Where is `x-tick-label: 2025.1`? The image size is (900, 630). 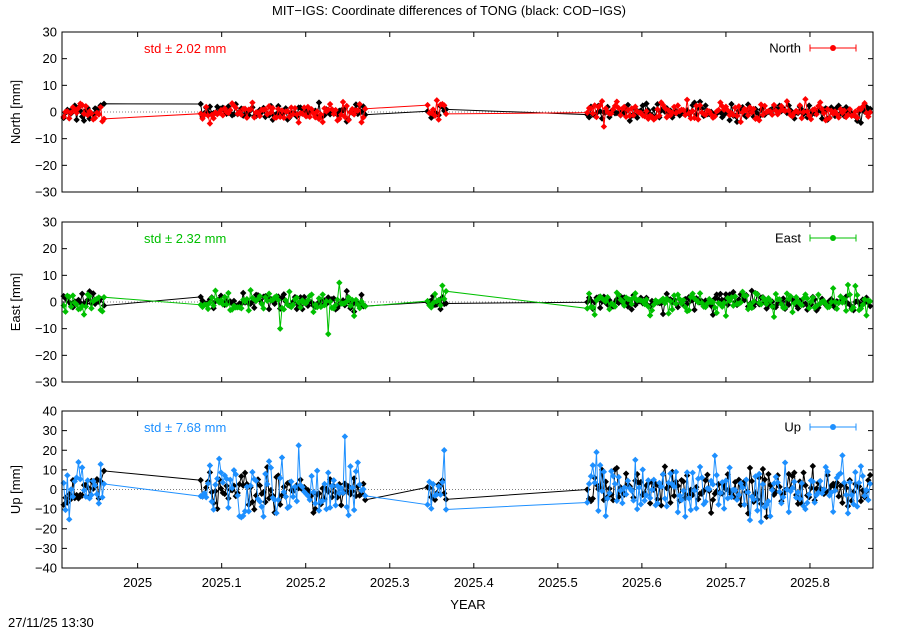
x-tick-label: 2025.1 is located at coordinates (222, 582).